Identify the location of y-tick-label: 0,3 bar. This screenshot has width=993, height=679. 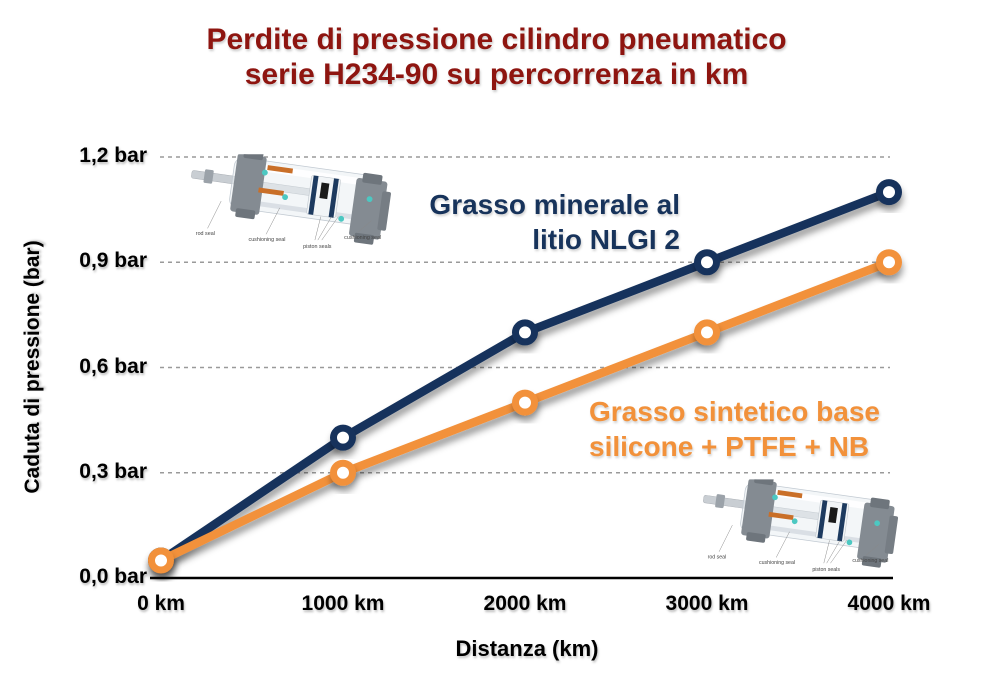
(113, 471).